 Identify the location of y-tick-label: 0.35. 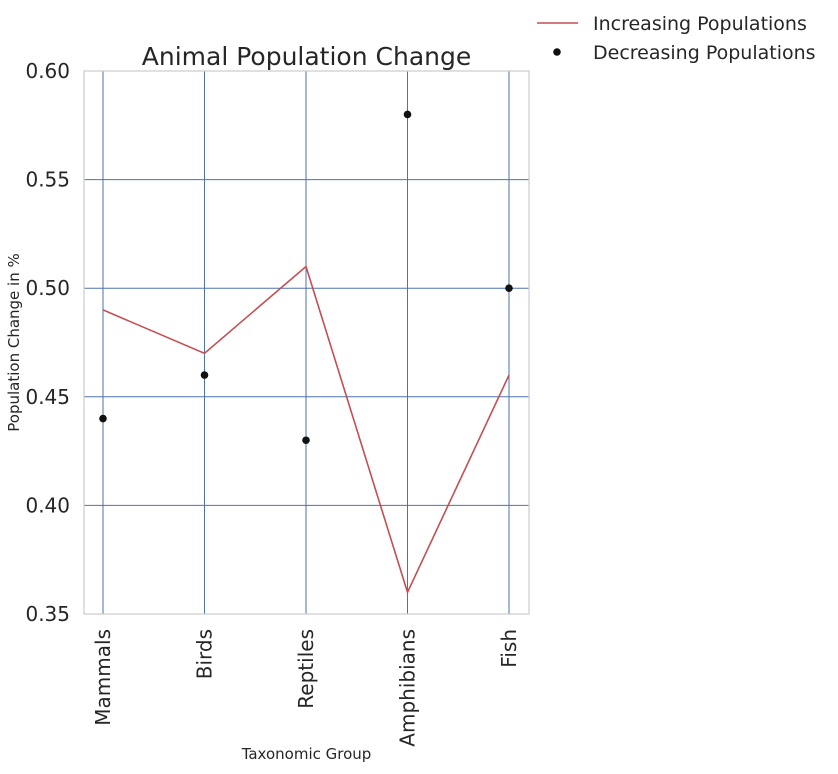
(47, 614).